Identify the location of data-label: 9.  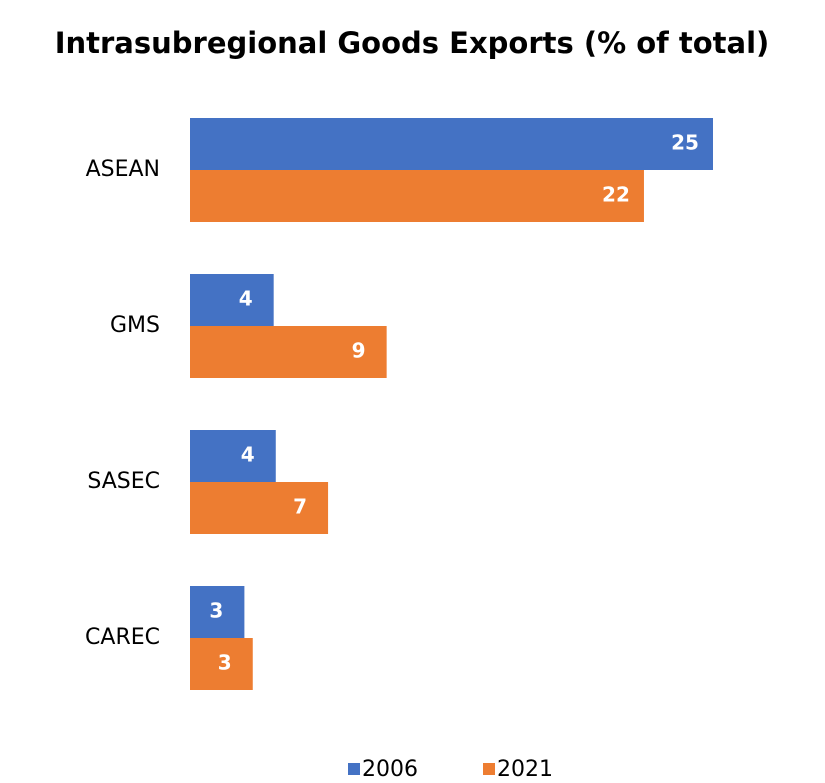
(359, 351).